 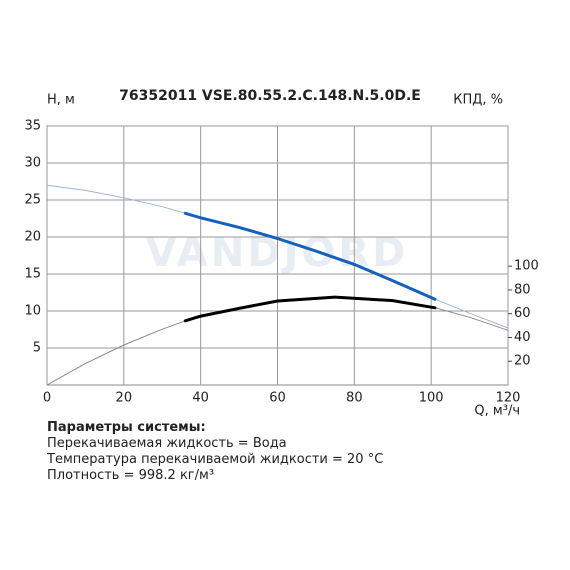 What do you see at coordinates (522, 313) in the screenshot?
I see `y2-tick-label: 60` at bounding box center [522, 313].